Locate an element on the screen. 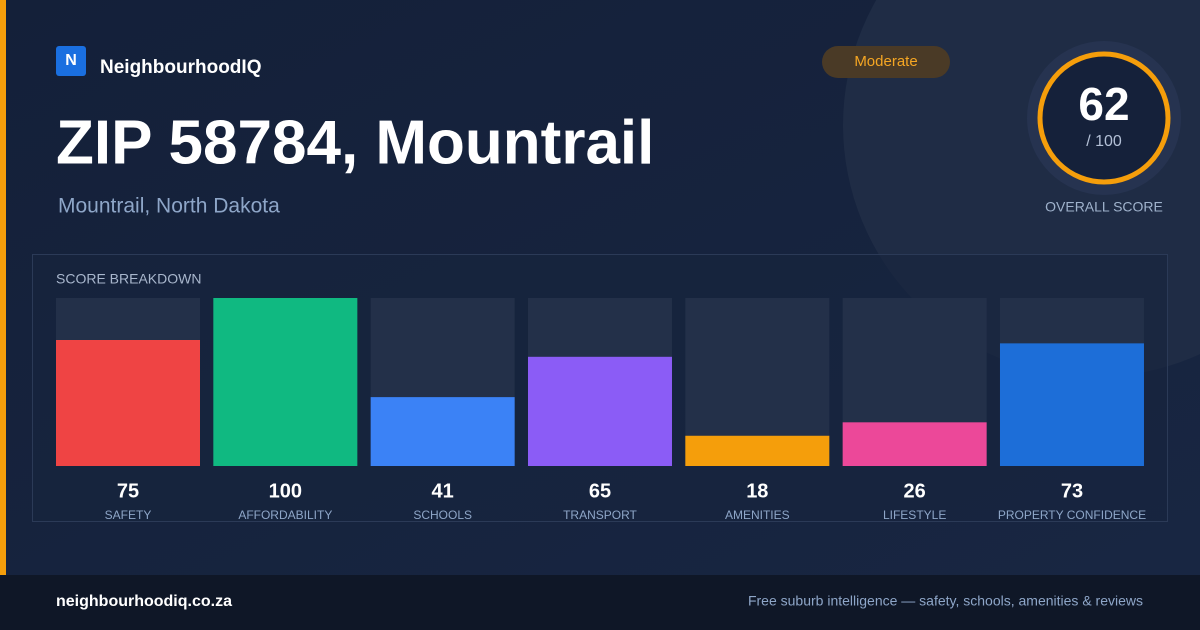 Image resolution: width=1200 pixels, height=630 pixels. value-label: 18 is located at coordinates (757, 491).